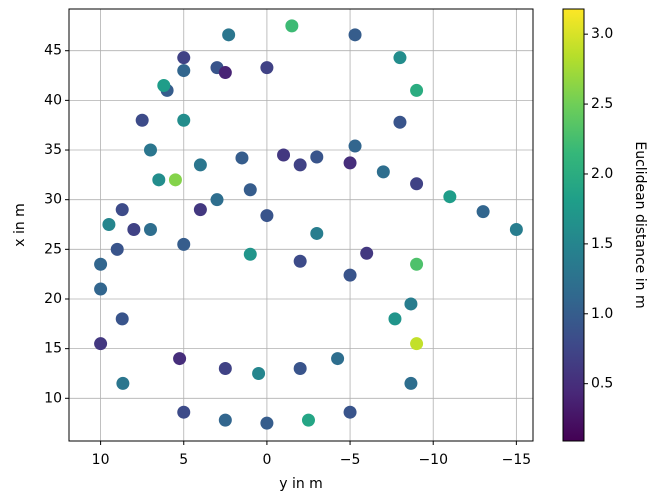 This screenshot has width=672, height=497. What do you see at coordinates (266, 460) in the screenshot?
I see `x-tick-label: 0` at bounding box center [266, 460].